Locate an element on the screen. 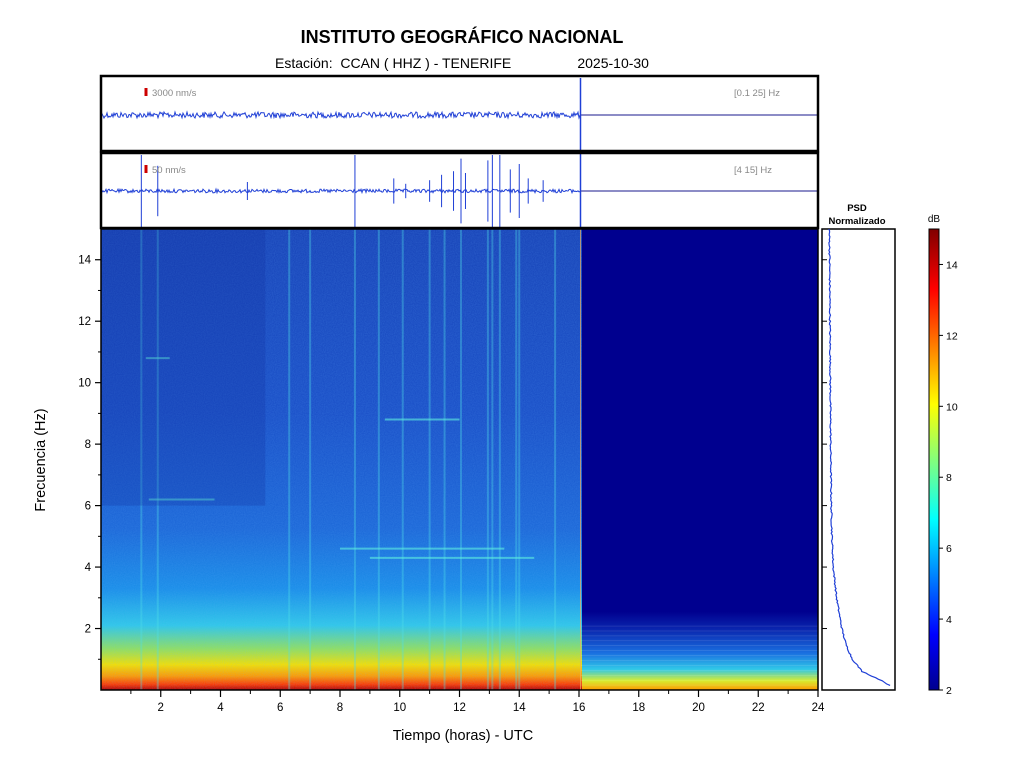  colorbar-tick-label: 6 is located at coordinates (949, 549).